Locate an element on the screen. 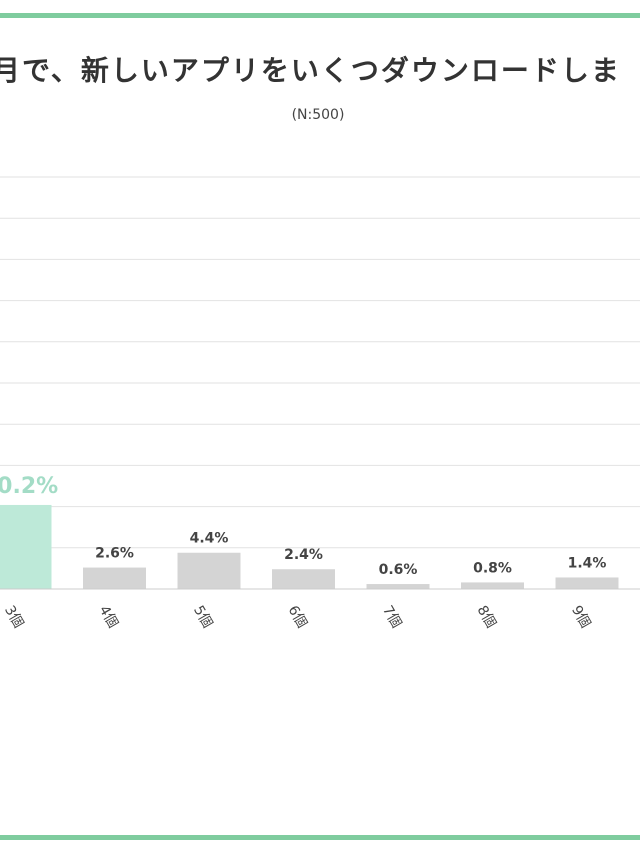 This screenshot has height=853, width=640. chart-title: 月で、新しいアプリをいくつダウンロードしま is located at coordinates (310, 70).